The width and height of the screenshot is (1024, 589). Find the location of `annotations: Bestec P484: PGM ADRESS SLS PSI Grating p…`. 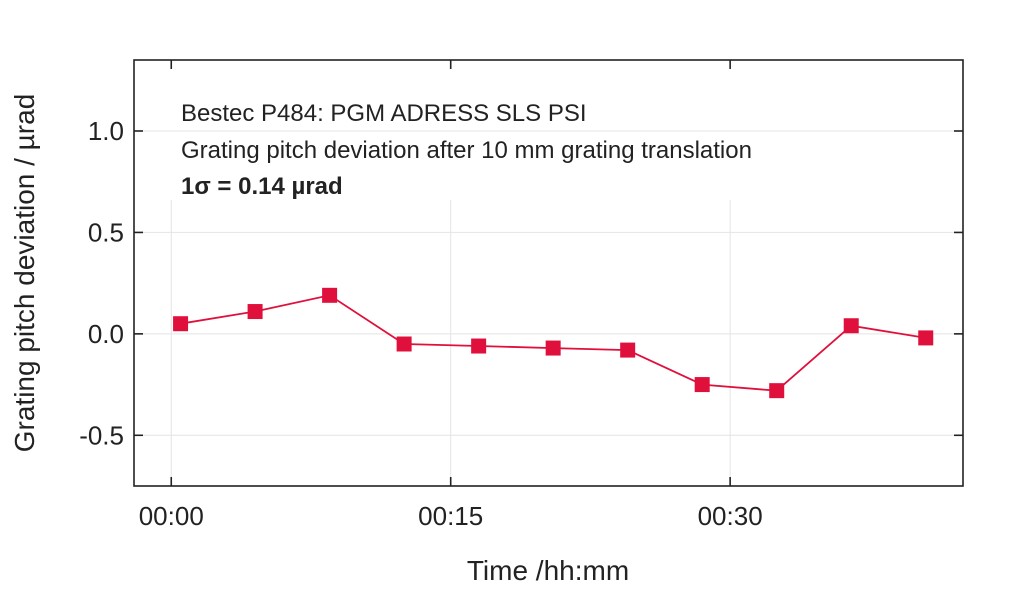

annotations: Bestec P484: PGM ADRESS SLS PSI Grating p… is located at coordinates (466, 150).